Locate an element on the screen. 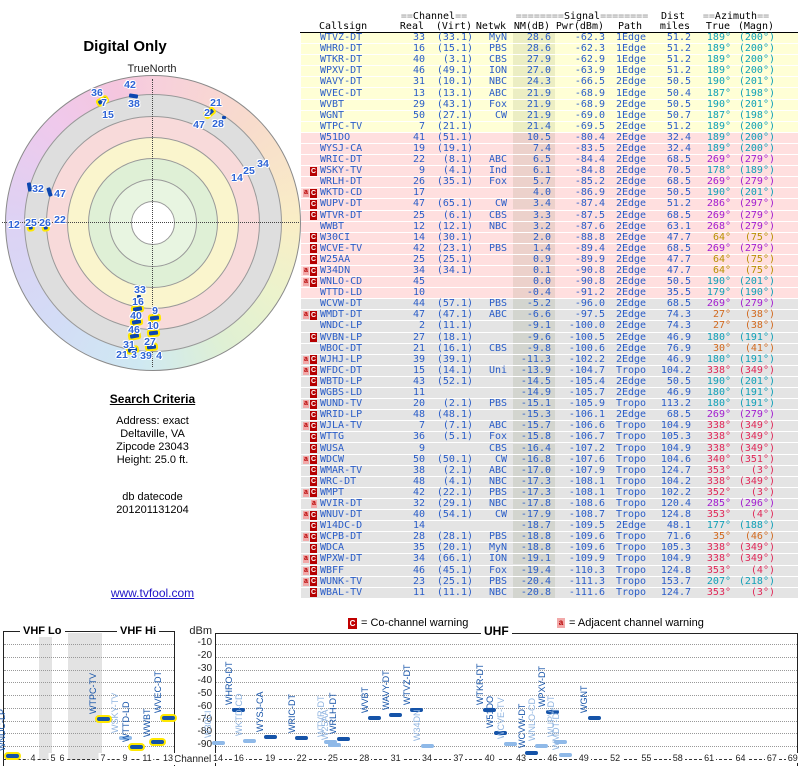 The width and height of the screenshot is (800, 768). true-azimuth-cell: 352° is located at coordinates (718, 492).